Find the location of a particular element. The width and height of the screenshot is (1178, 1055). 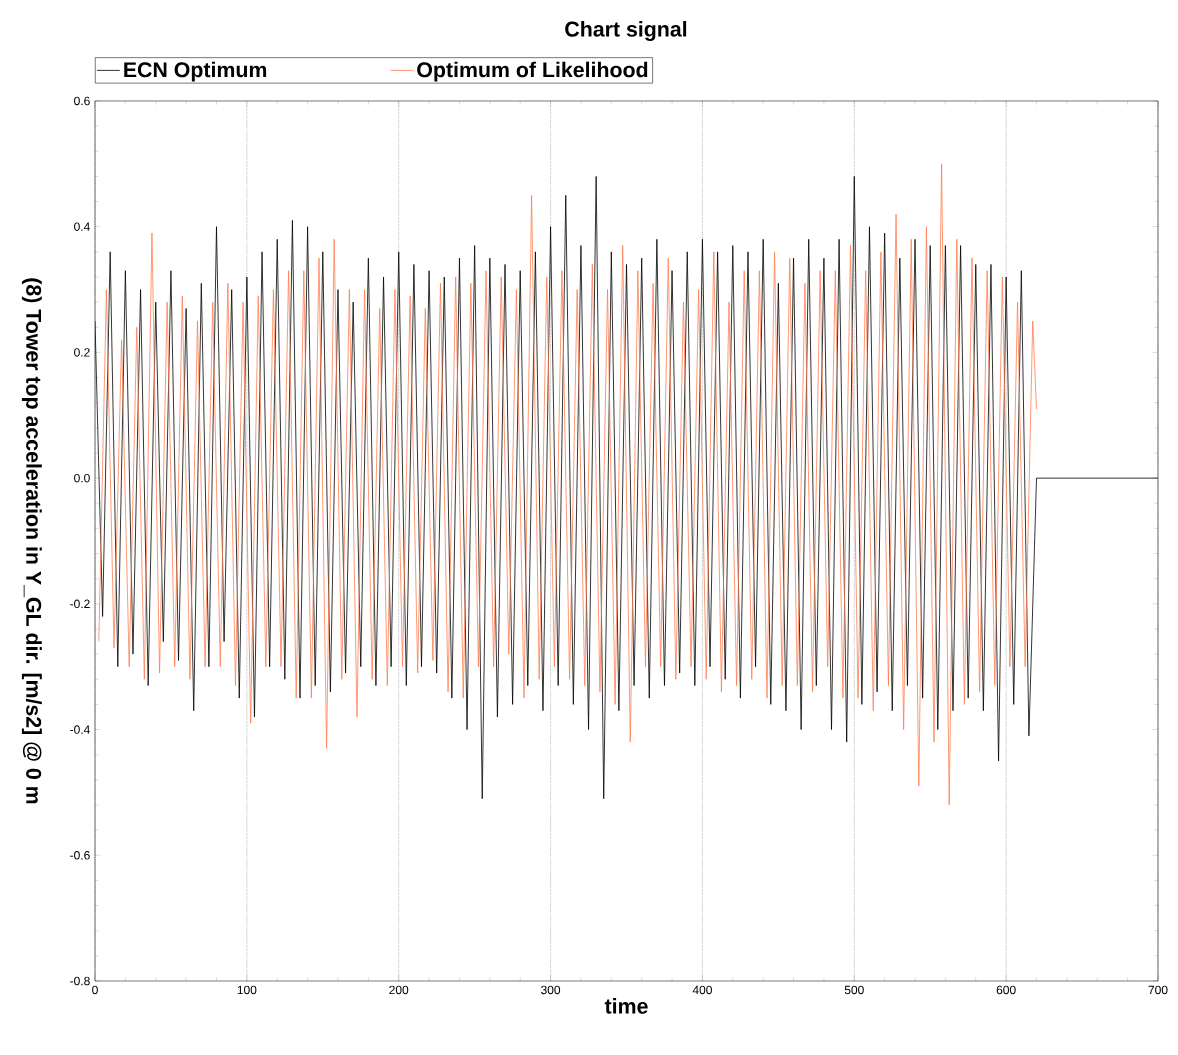

y-tick-label: -0.8 is located at coordinates (80, 981).